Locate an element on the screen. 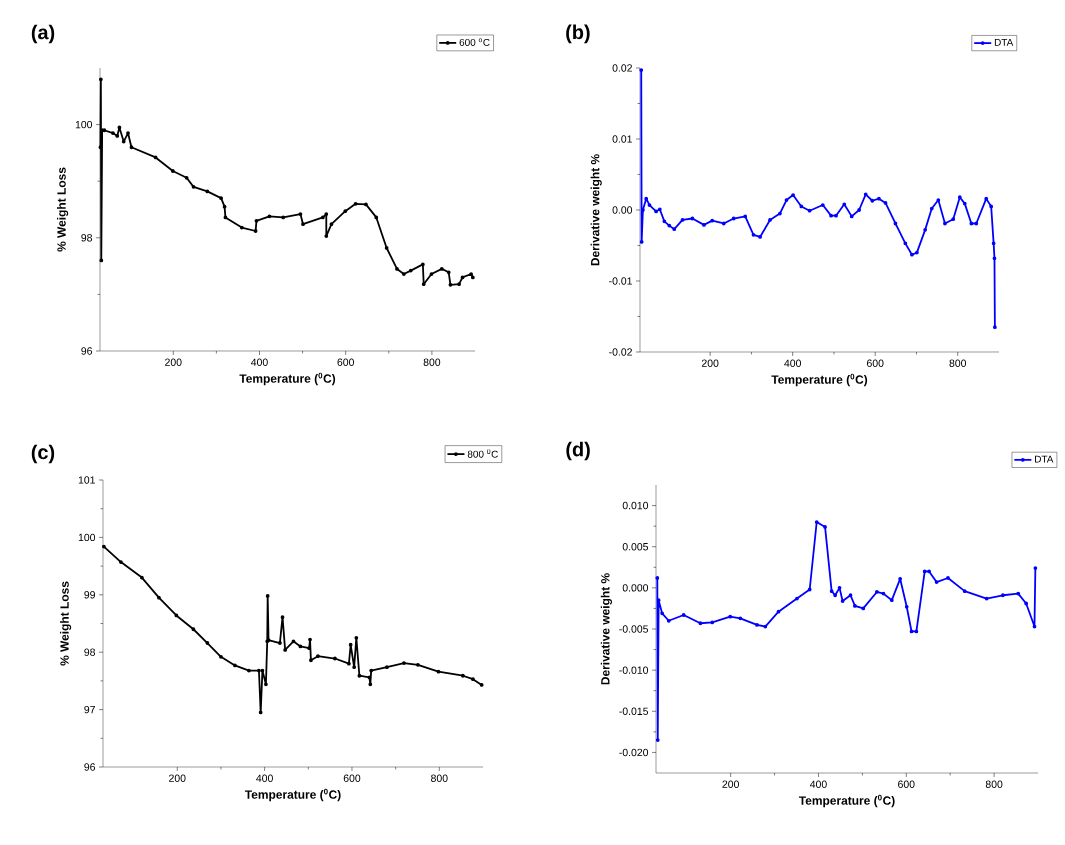 The image size is (1065, 845). y-tick-label: -0.01 is located at coordinates (620, 281).